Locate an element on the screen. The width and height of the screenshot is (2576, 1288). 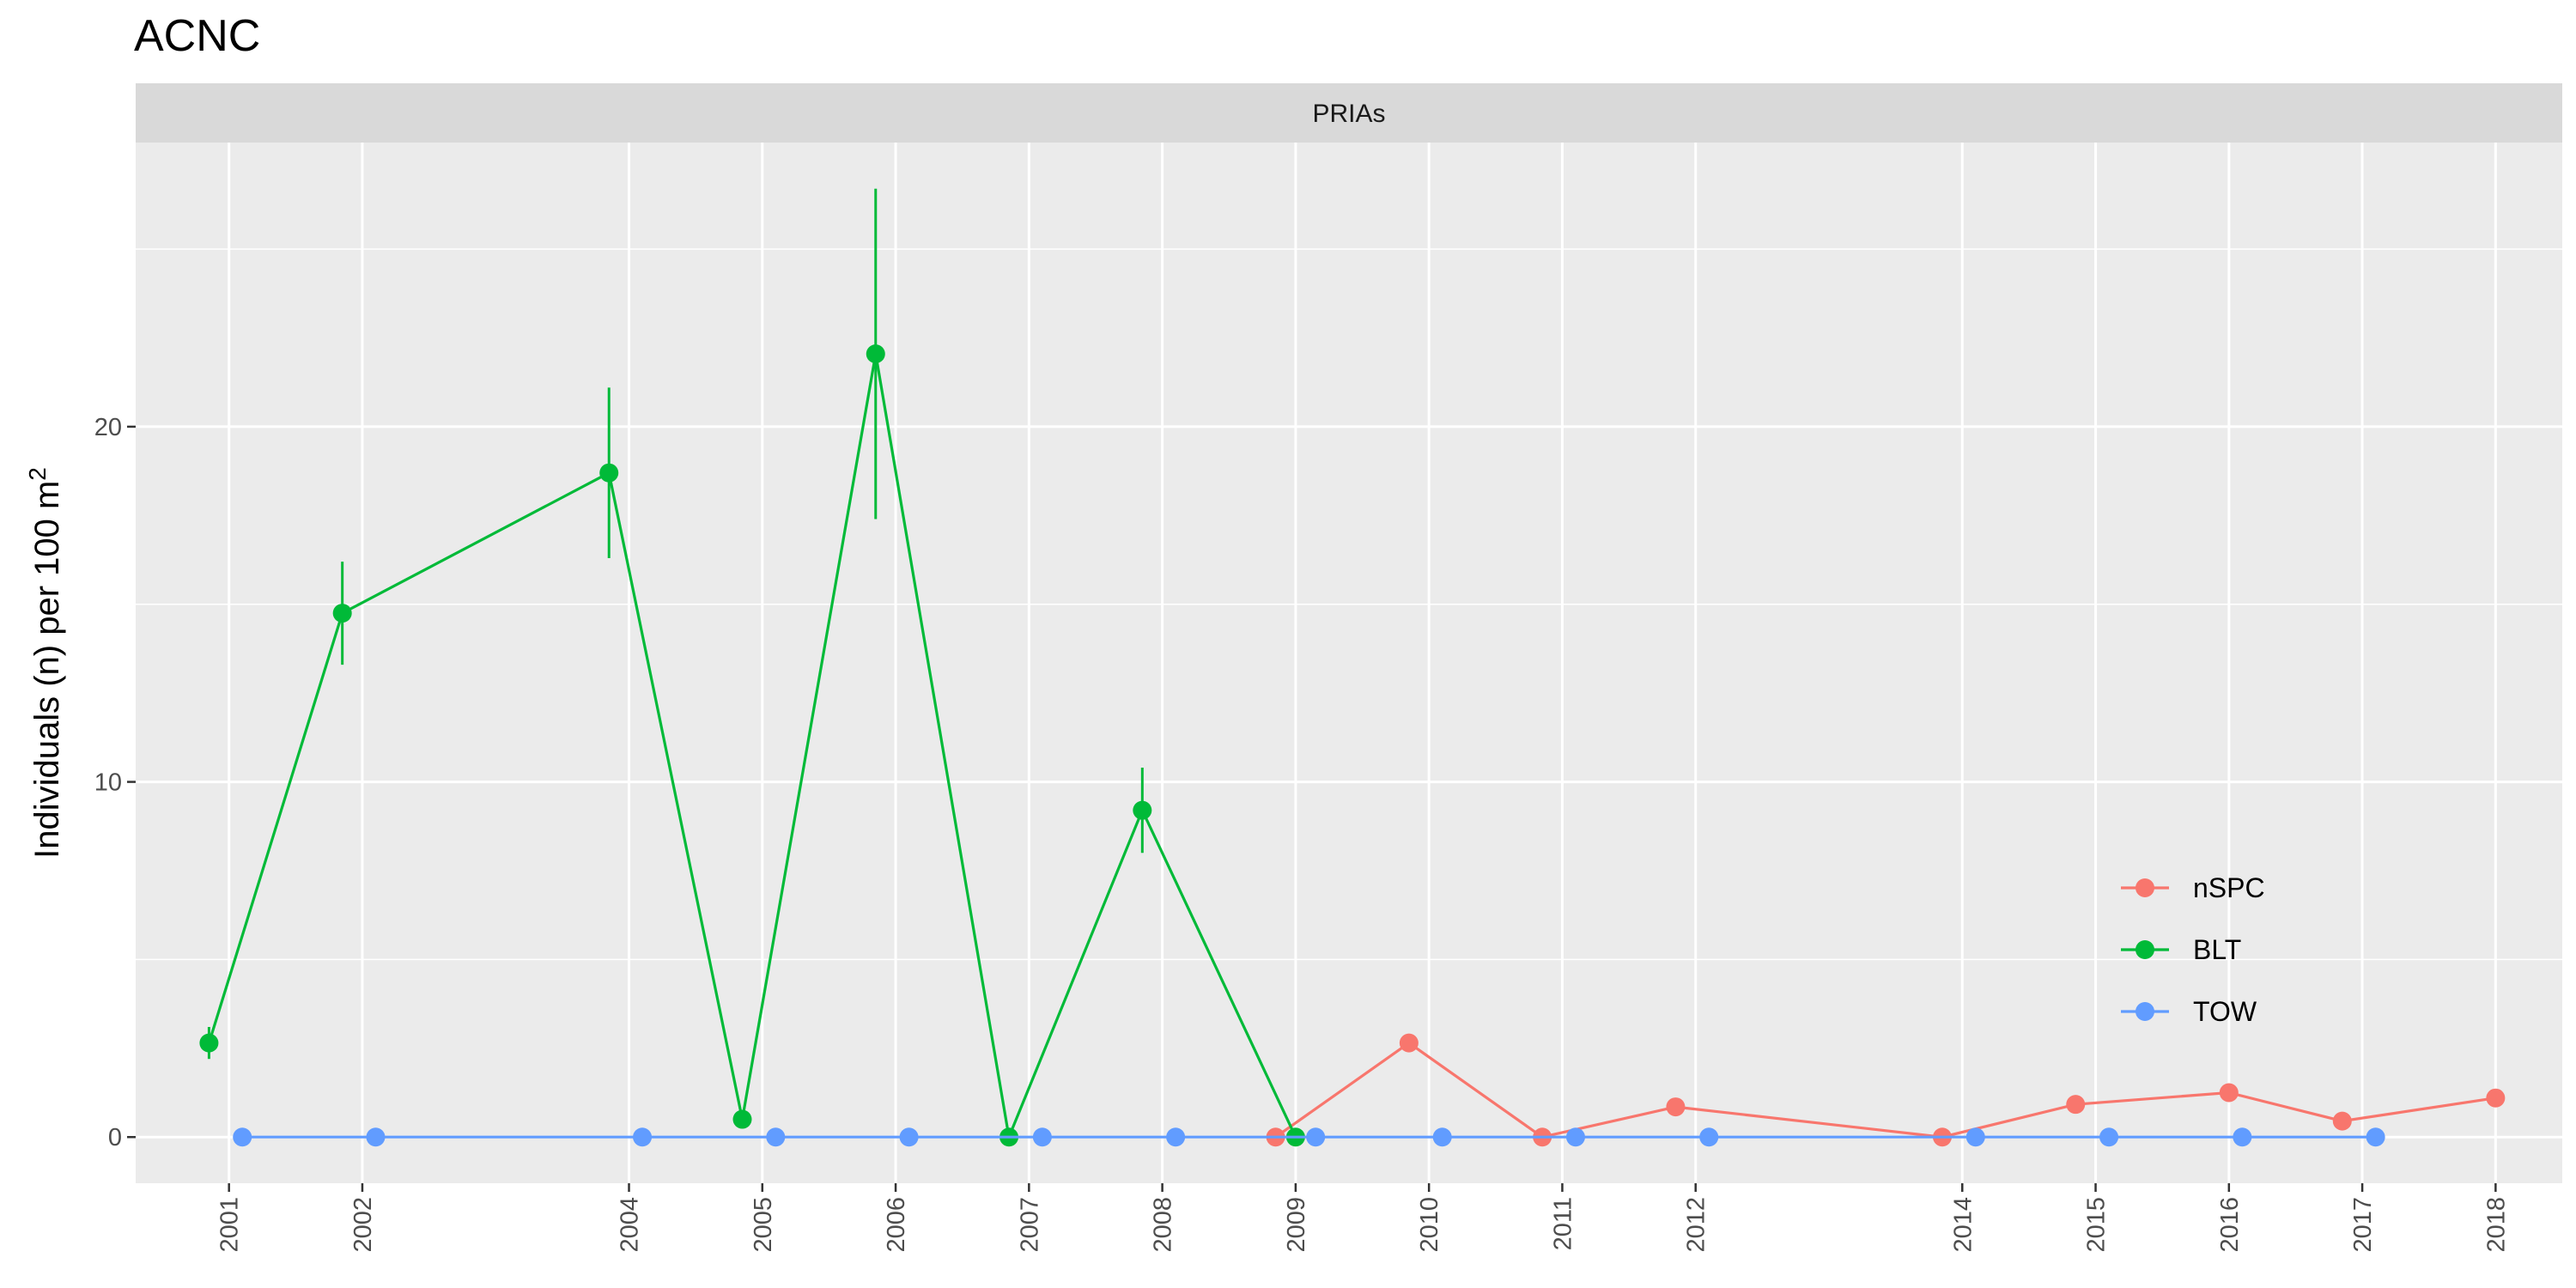
x-tick-label: 2005 is located at coordinates (764, 1225).